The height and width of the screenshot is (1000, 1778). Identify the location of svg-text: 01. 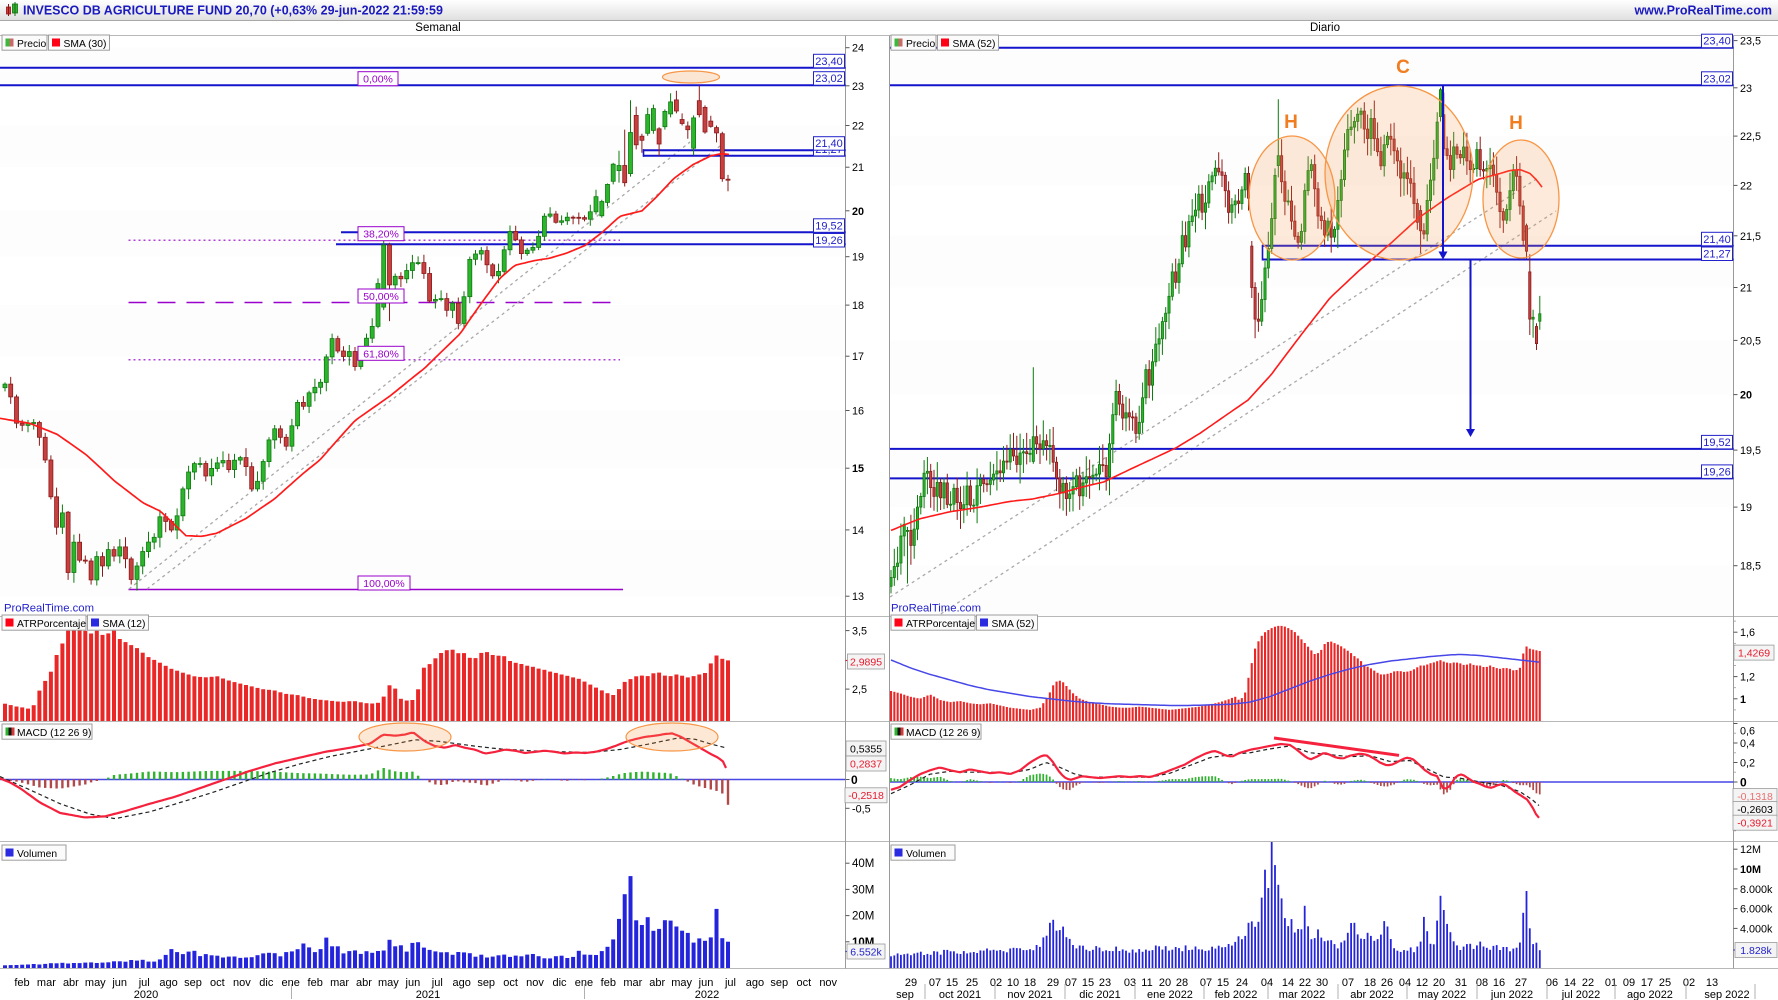
(1611, 983).